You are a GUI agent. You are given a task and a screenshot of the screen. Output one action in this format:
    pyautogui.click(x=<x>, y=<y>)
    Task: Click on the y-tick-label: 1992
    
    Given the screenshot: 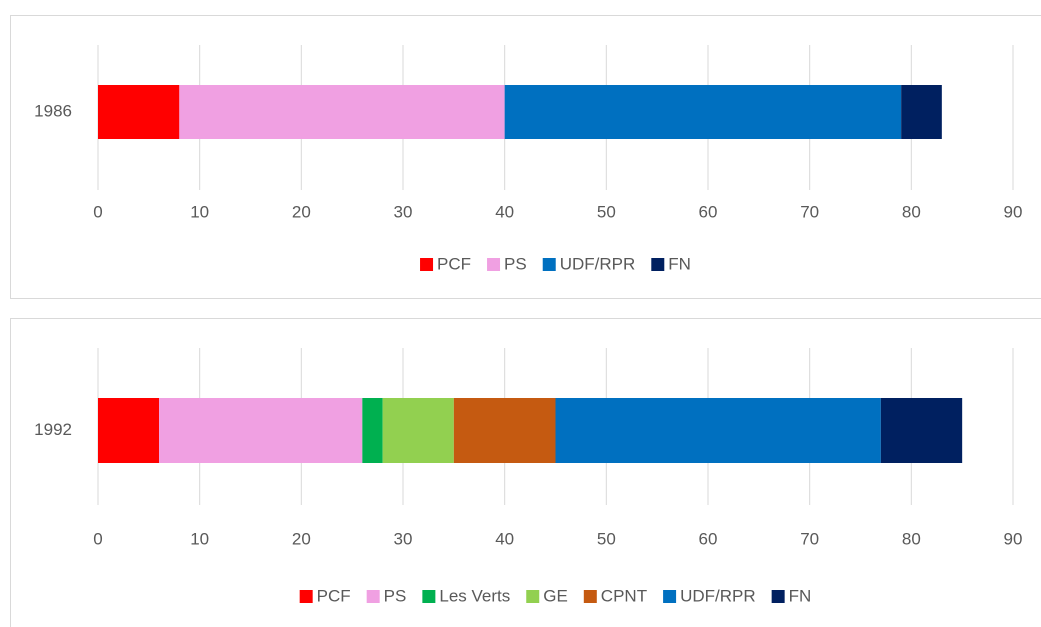 What is the action you would take?
    pyautogui.click(x=53, y=429)
    